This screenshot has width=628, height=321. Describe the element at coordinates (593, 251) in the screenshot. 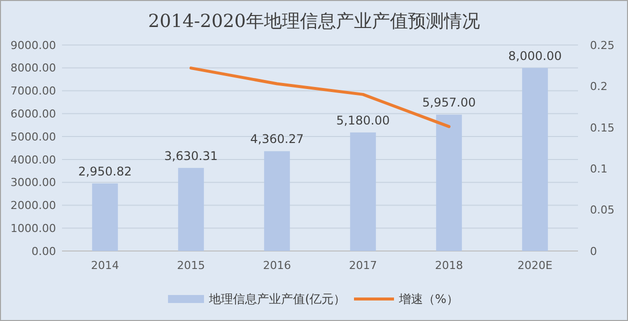

I see `y2-tick-label: 0` at that location.